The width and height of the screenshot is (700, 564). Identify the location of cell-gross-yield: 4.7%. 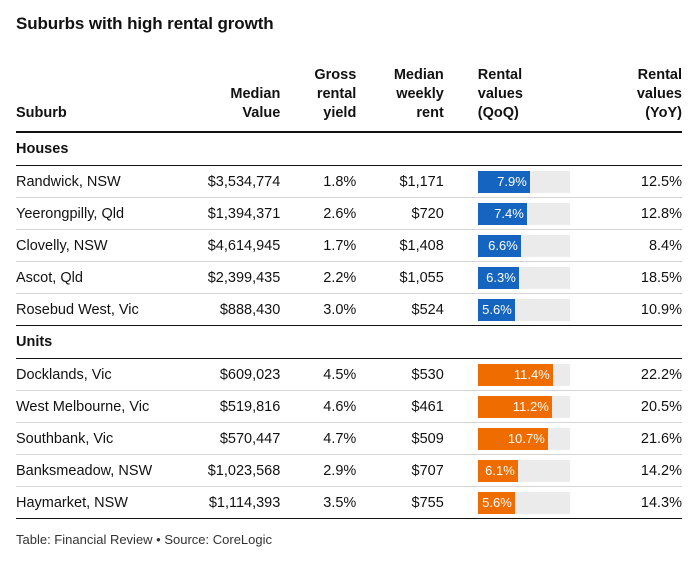
(318, 438).